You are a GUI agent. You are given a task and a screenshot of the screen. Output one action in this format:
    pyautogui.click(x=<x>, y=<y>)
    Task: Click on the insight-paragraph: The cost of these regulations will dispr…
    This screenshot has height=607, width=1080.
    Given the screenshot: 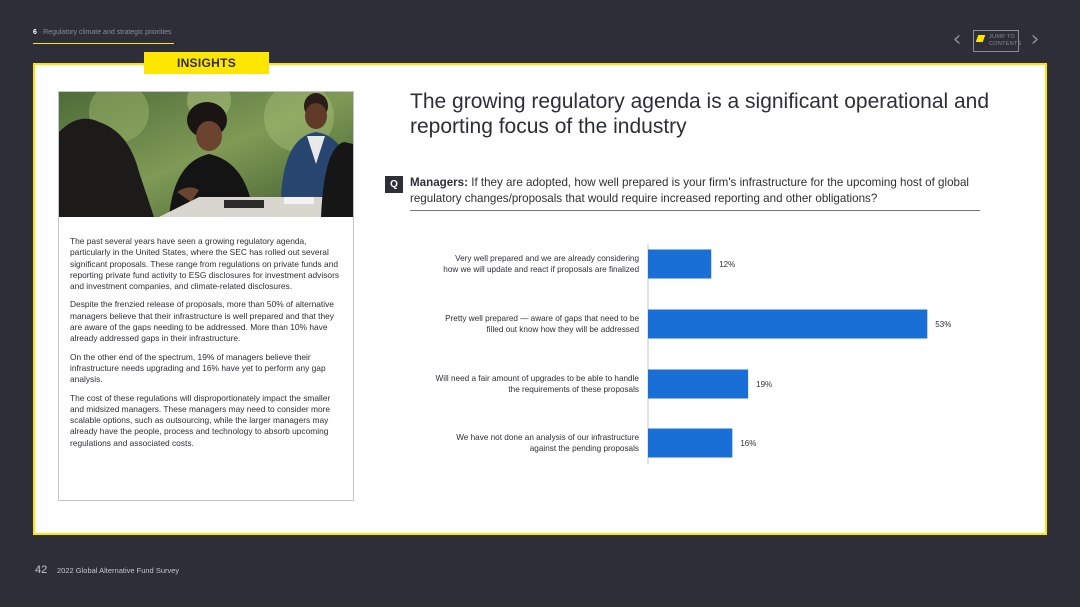 What is the action you would take?
    pyautogui.click(x=200, y=420)
    